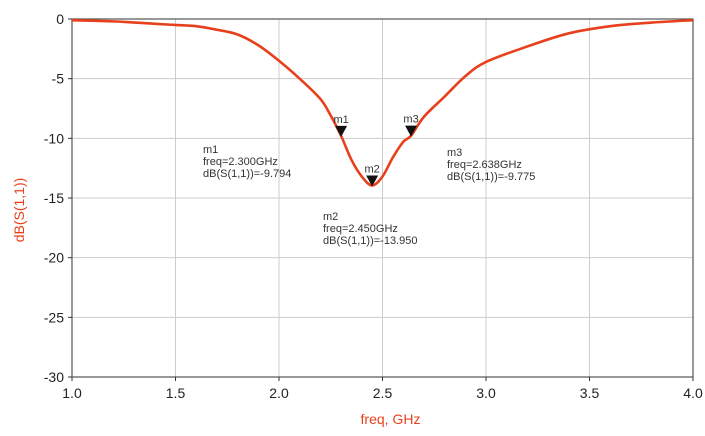 The height and width of the screenshot is (436, 705). I want to click on x-tick-label: 2.0, so click(279, 393).